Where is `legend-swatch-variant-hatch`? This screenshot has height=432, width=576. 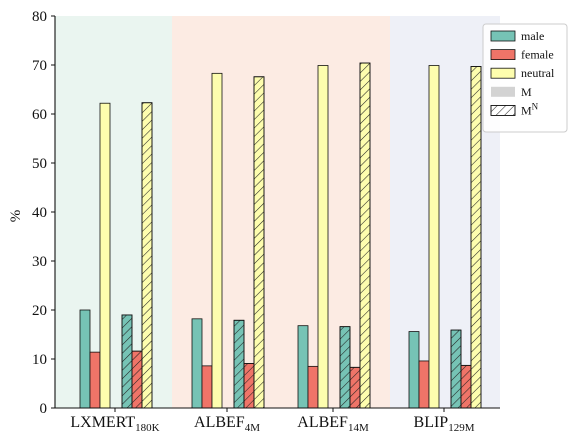
legend-swatch-variant-hatch is located at coordinates (503, 110).